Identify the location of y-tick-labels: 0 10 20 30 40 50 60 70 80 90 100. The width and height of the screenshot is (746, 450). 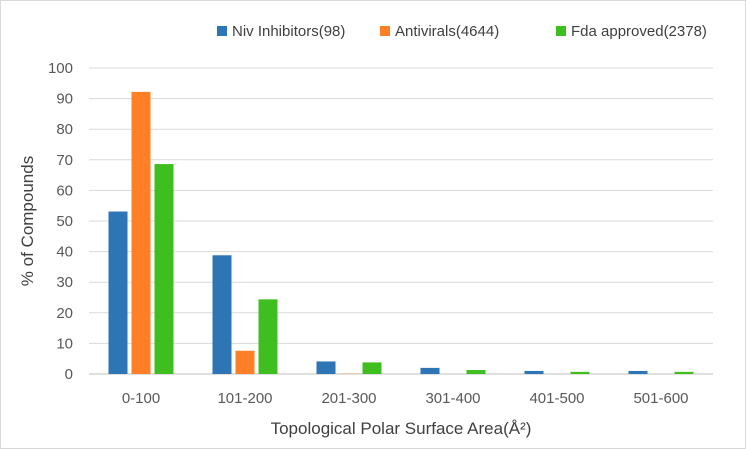
(60, 221).